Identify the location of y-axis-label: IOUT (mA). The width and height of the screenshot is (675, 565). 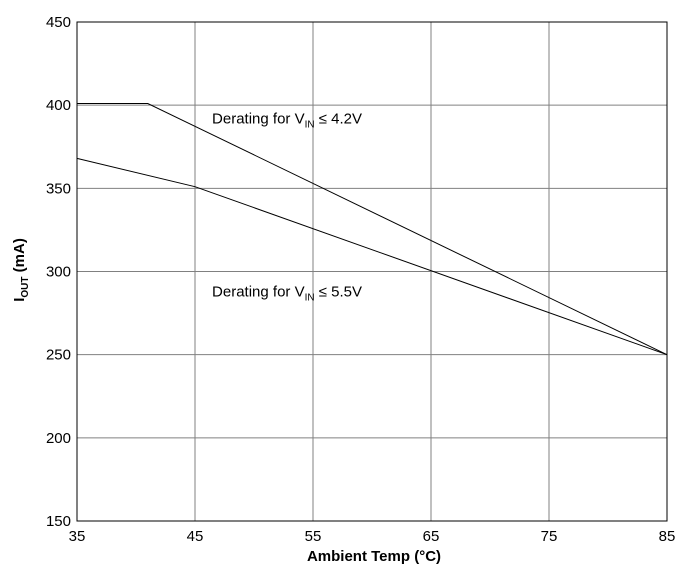
(21, 270).